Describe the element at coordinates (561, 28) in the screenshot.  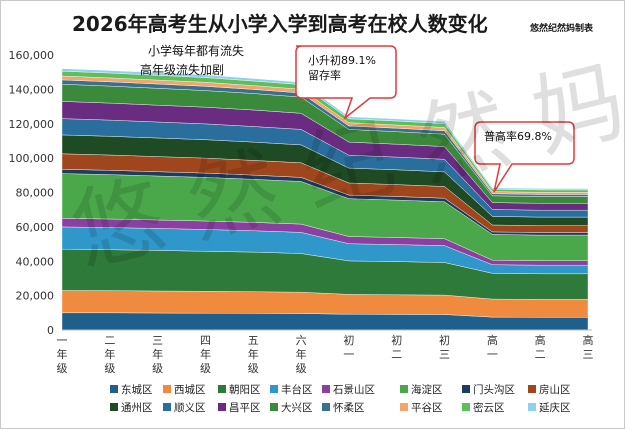
I see `chart-subtitle: 悠然纪然妈制表` at that location.